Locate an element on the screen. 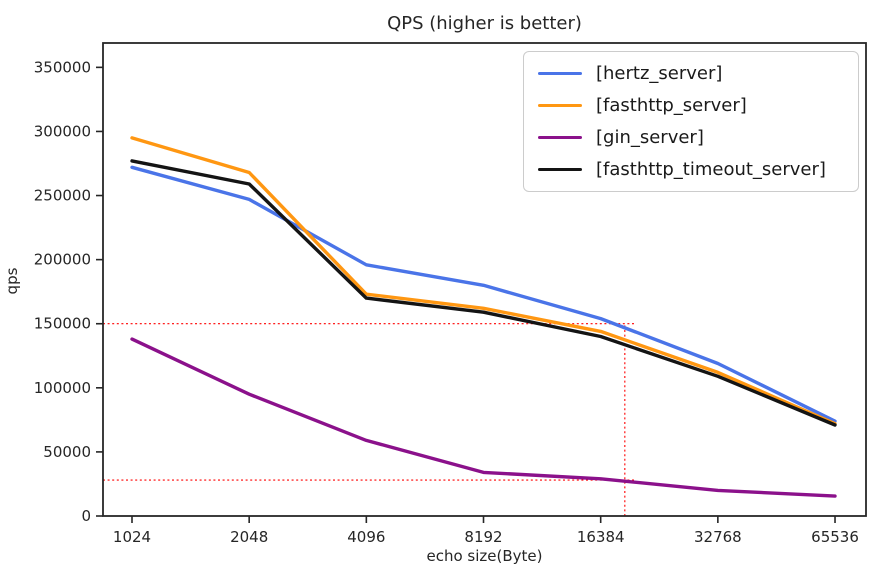  y-tick-label: 0 is located at coordinates (86, 516).